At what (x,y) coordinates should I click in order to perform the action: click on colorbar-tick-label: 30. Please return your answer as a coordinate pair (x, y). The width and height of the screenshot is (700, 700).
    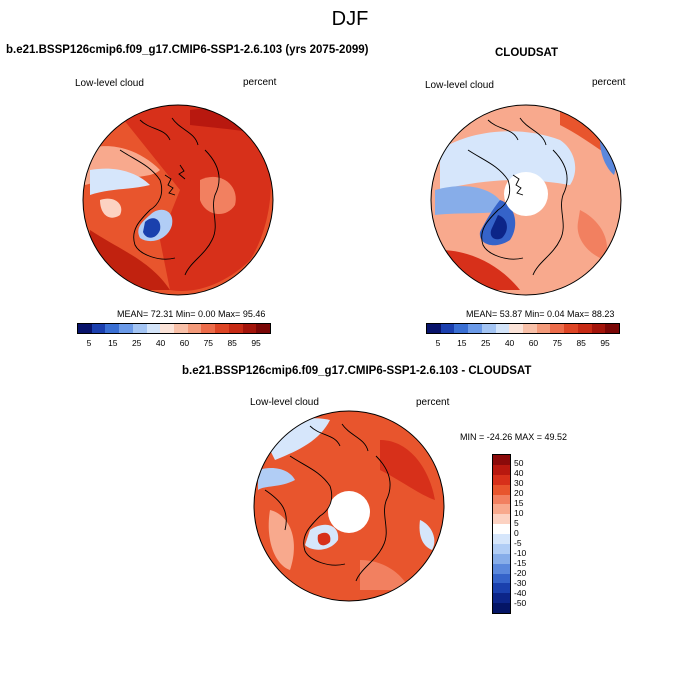
    Looking at the image, I should click on (519, 483).